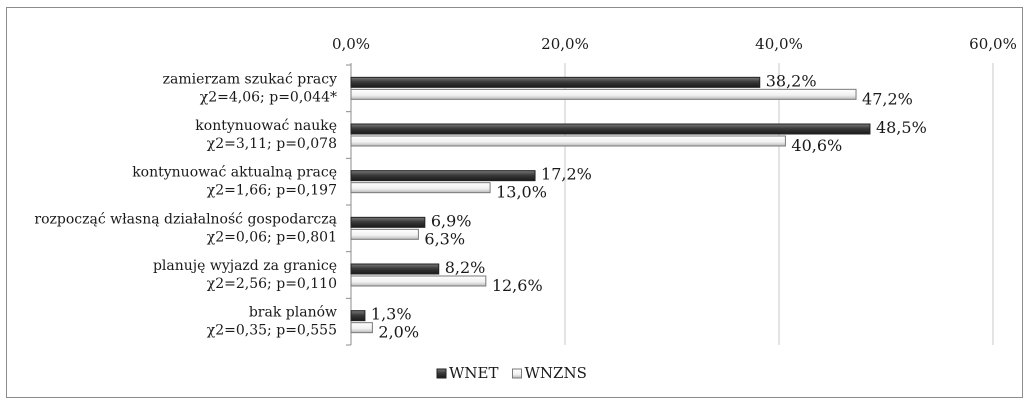 This screenshot has height=404, width=1031. What do you see at coordinates (245, 266) in the screenshot?
I see `category-label: planuję wyjazd za granicę` at bounding box center [245, 266].